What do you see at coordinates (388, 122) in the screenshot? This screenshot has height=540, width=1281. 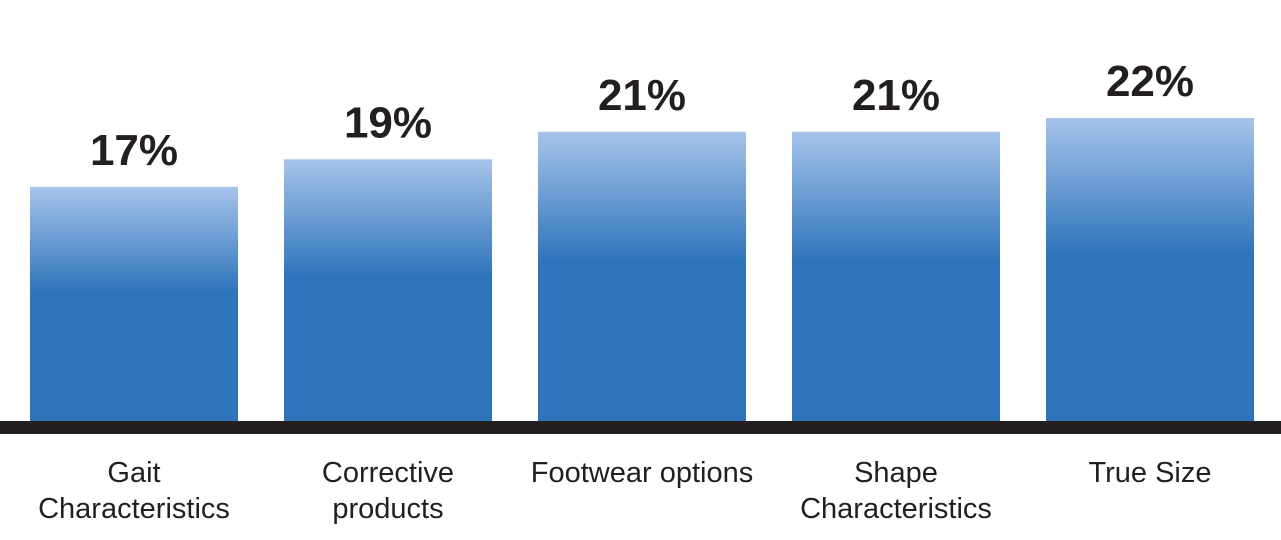 I see `value-label: 19%` at bounding box center [388, 122].